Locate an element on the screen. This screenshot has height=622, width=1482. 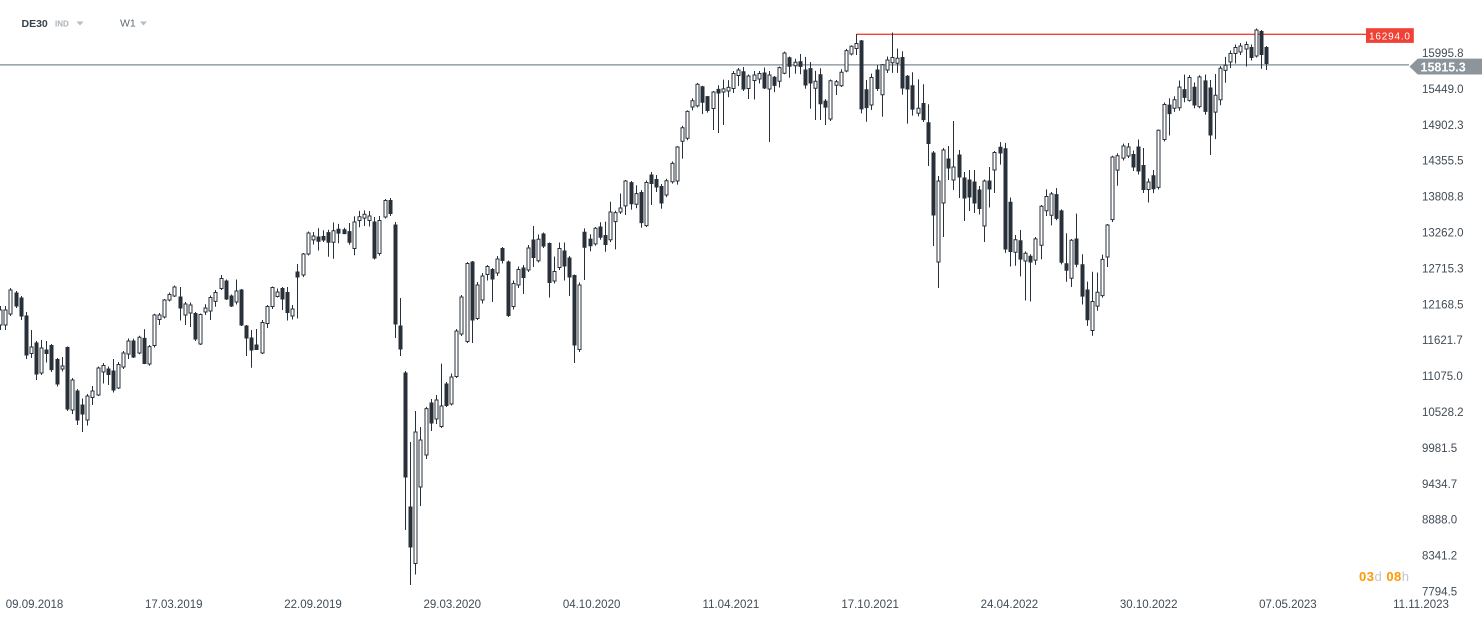
svg-text: 17.03.2019 is located at coordinates (174, 605).